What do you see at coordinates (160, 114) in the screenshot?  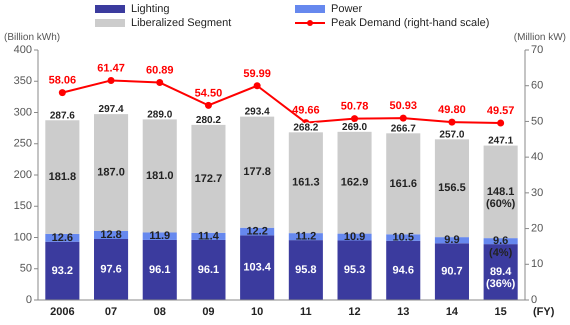 I see `total-label: 289.0` at bounding box center [160, 114].